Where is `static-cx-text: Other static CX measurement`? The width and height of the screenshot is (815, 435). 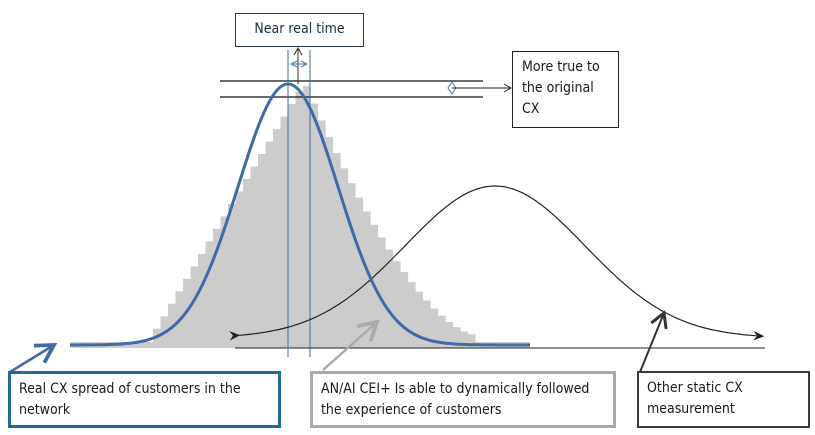
static-cx-text: Other static CX measurement is located at coordinates (695, 398).